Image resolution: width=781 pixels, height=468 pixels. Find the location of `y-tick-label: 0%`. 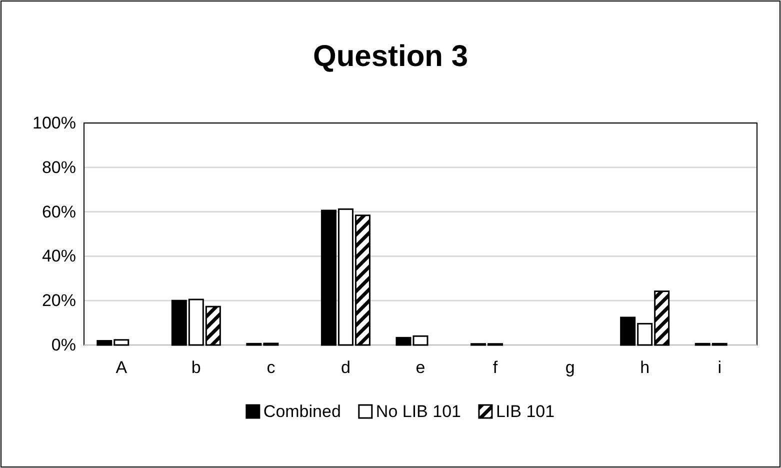

y-tick-label: 0% is located at coordinates (63, 344).